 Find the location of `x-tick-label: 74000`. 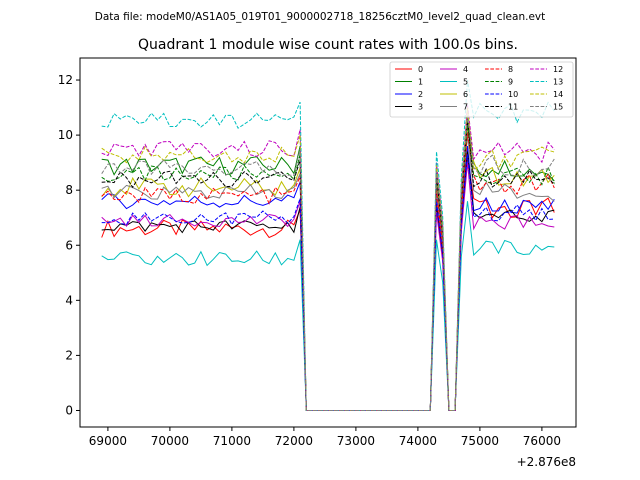

x-tick-label: 74000 is located at coordinates (418, 441).